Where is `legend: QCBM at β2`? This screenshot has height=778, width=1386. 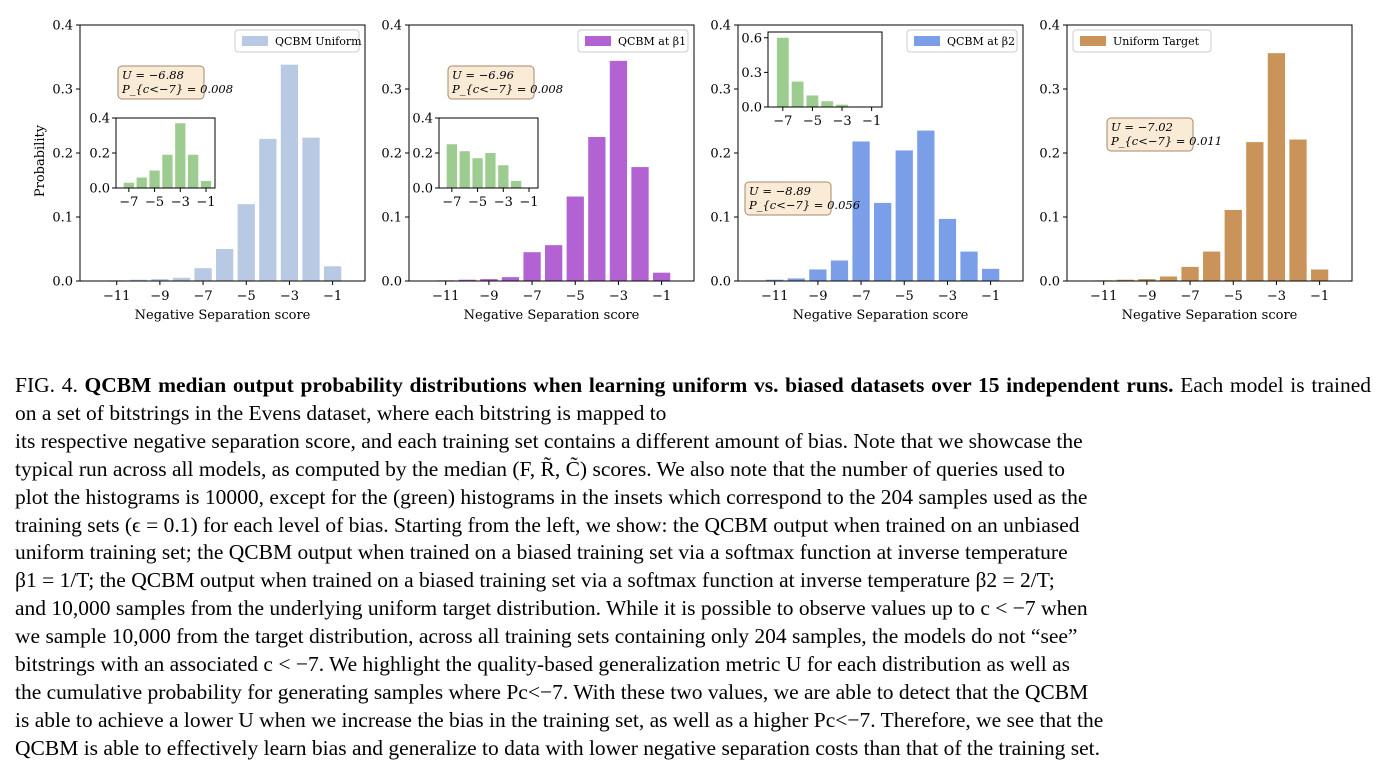
legend: QCBM at β2 is located at coordinates (962, 41).